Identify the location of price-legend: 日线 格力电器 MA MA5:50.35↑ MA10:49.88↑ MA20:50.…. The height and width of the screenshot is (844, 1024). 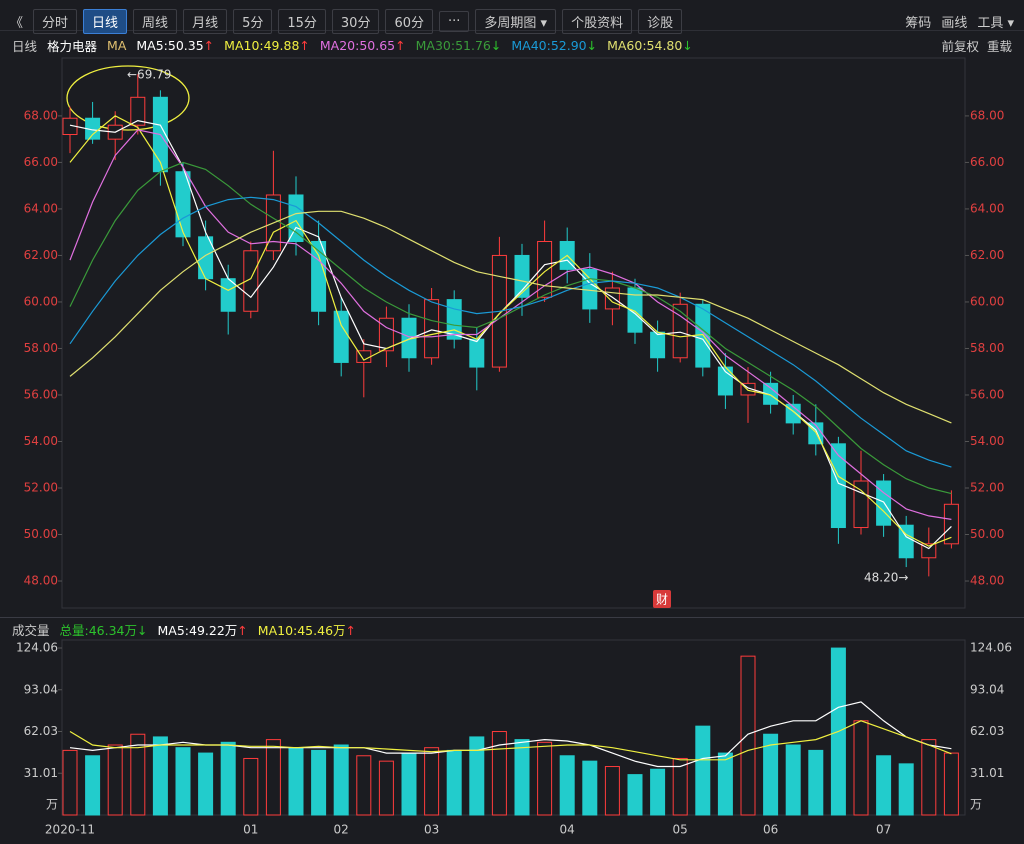
(352, 45).